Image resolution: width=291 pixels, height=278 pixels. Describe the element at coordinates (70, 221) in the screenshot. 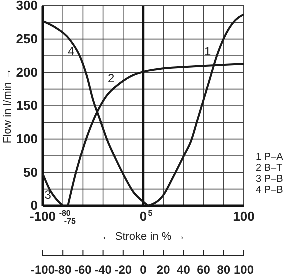

I see `annotation: -75` at that location.